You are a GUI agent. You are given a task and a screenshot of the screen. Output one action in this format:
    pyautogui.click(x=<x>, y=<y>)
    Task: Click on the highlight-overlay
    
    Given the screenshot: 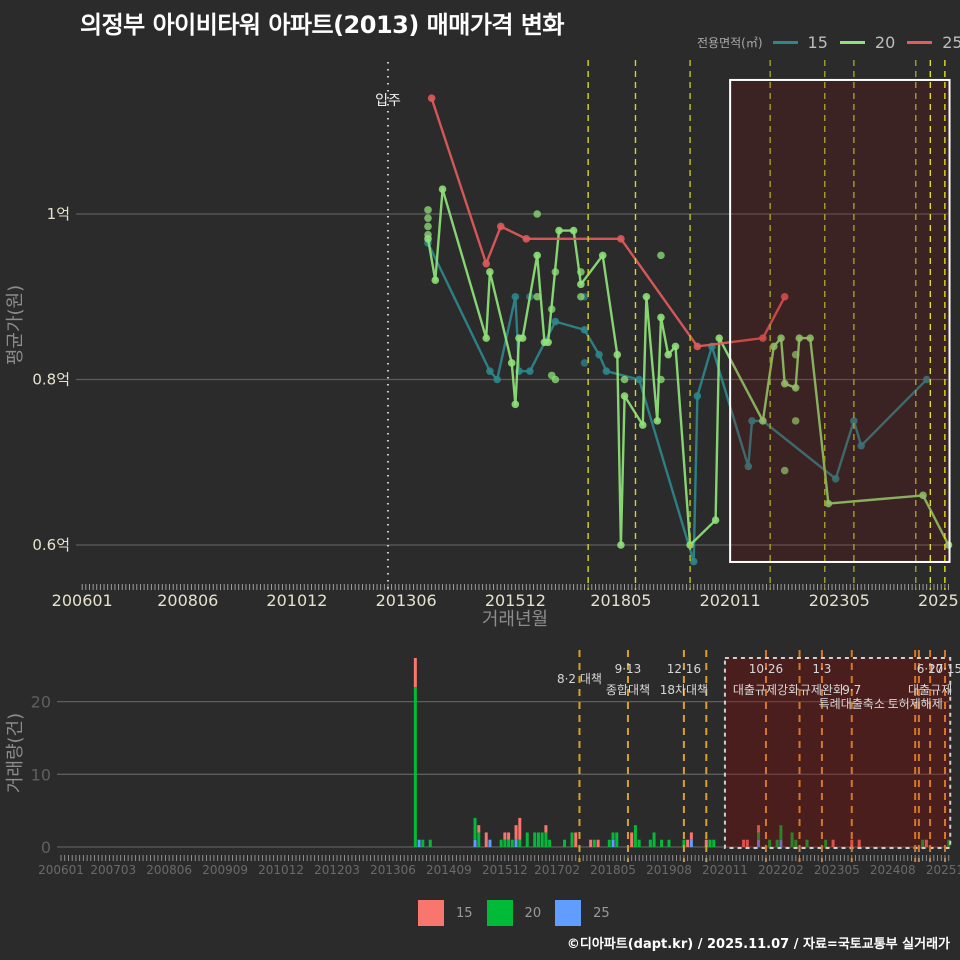 What is the action you would take?
    pyautogui.click(x=840, y=320)
    